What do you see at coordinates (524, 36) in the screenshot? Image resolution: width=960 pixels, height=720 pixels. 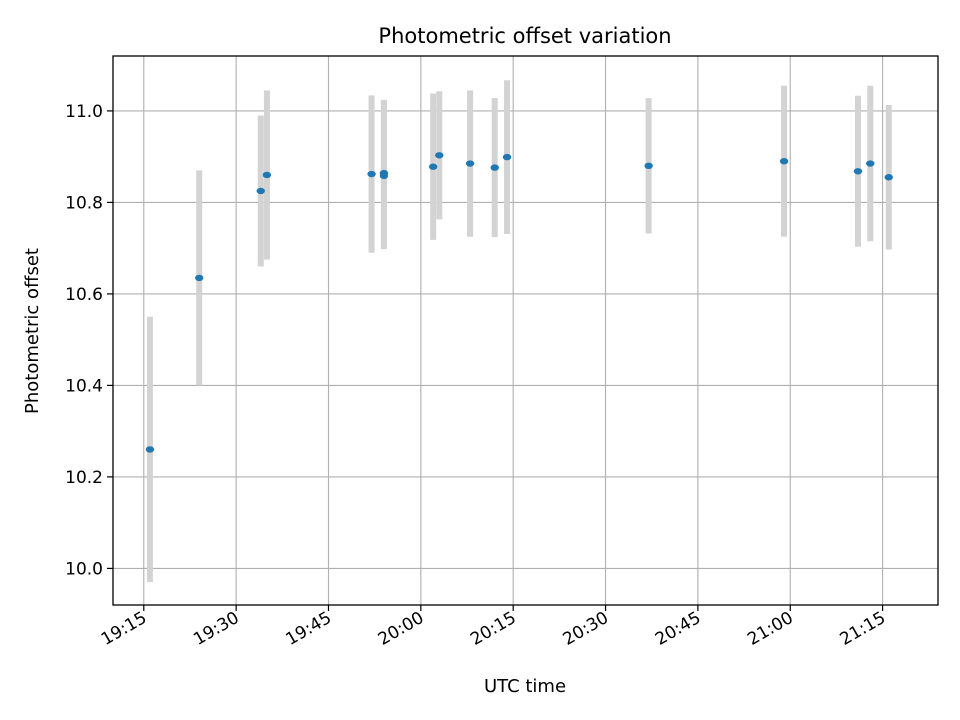 I see `chart-title: Photometric offset variation` at bounding box center [524, 36].